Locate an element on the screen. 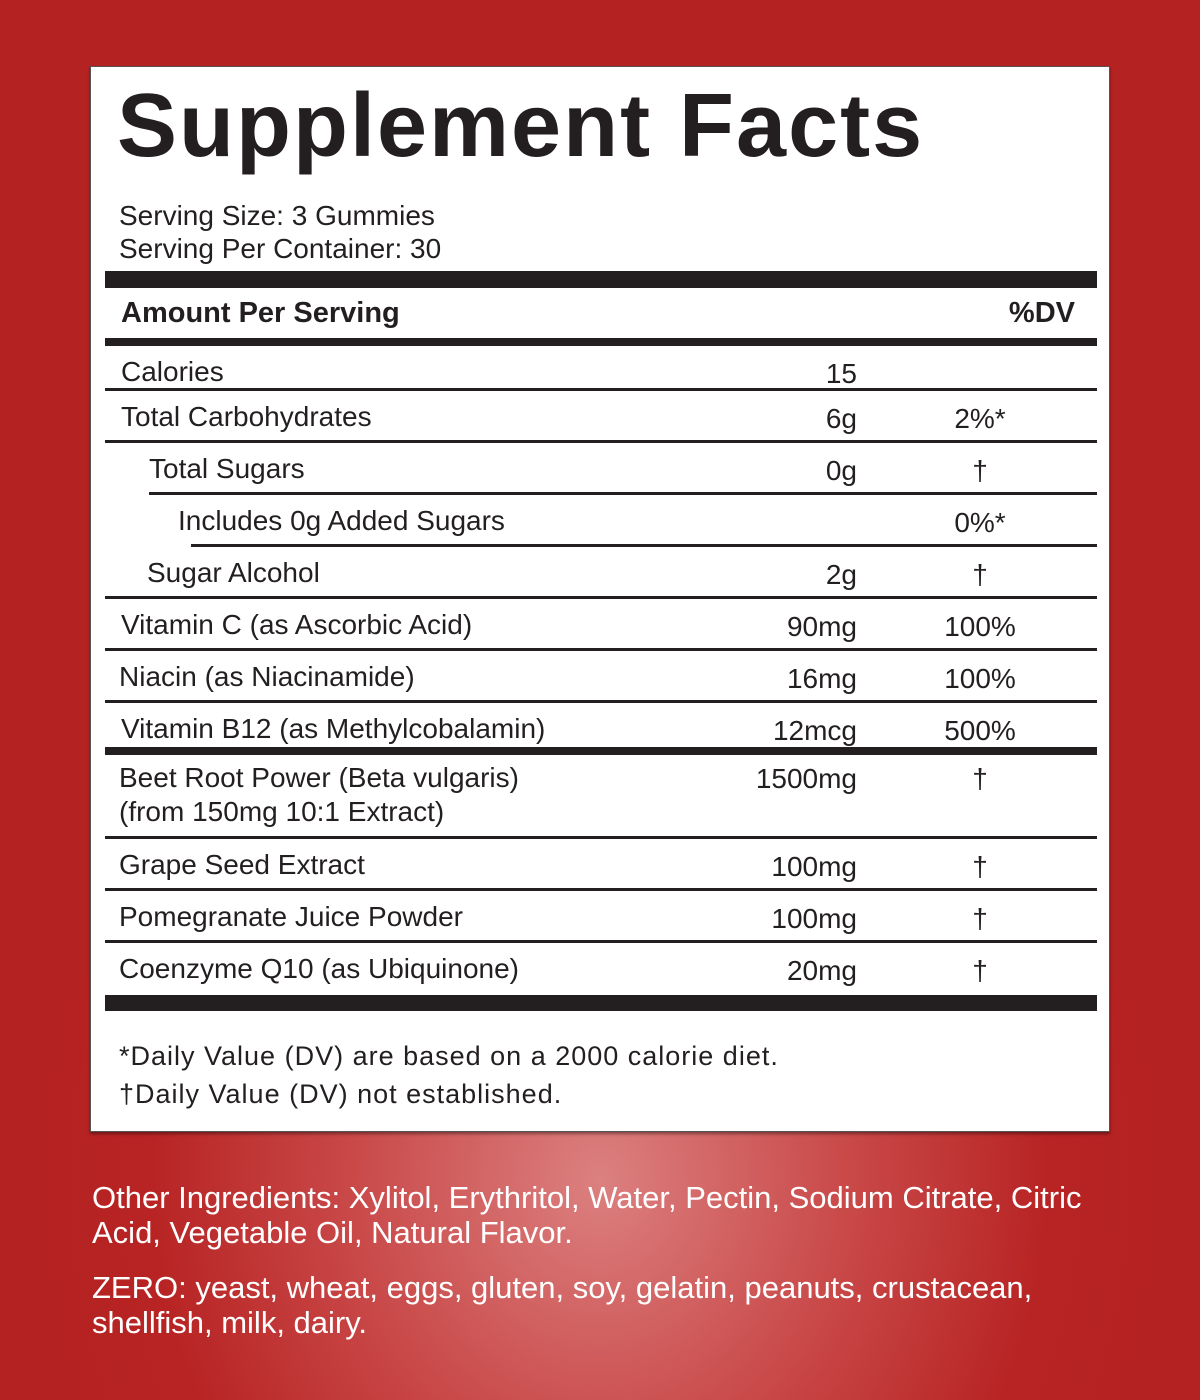 The image size is (1200, 1400). nutrient-name-text: Coenzyme Q10 (as Ubiquinone) is located at coordinates (319, 968).